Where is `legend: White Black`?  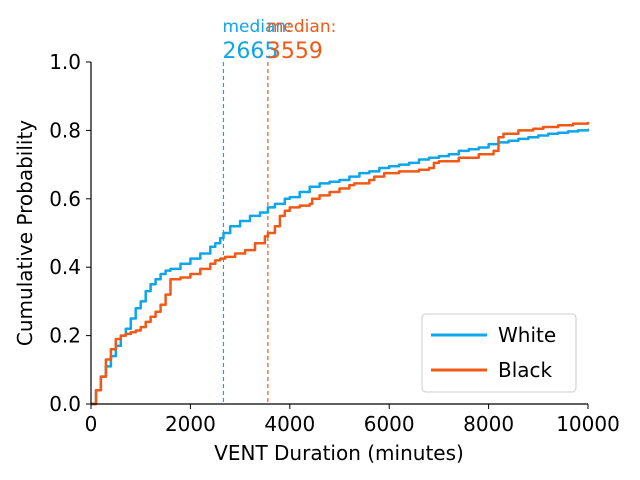 legend: White Black is located at coordinates (499, 353).